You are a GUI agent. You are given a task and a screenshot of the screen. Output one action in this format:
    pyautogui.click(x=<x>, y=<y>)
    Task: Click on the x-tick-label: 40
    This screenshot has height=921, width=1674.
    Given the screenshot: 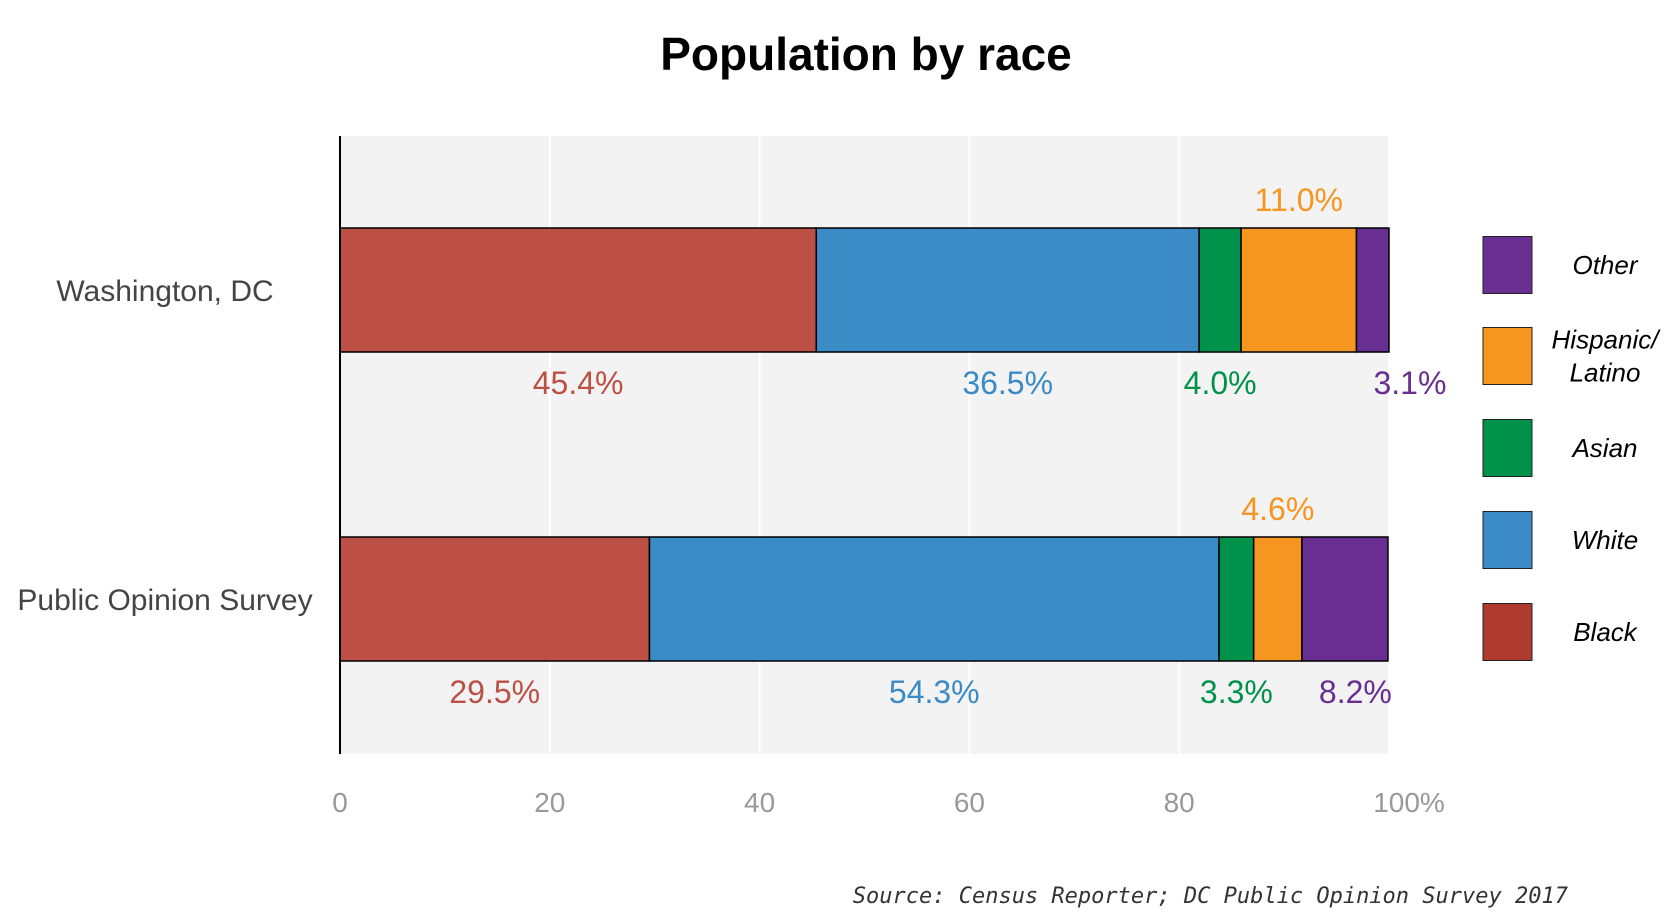 What is the action you would take?
    pyautogui.click(x=759, y=802)
    